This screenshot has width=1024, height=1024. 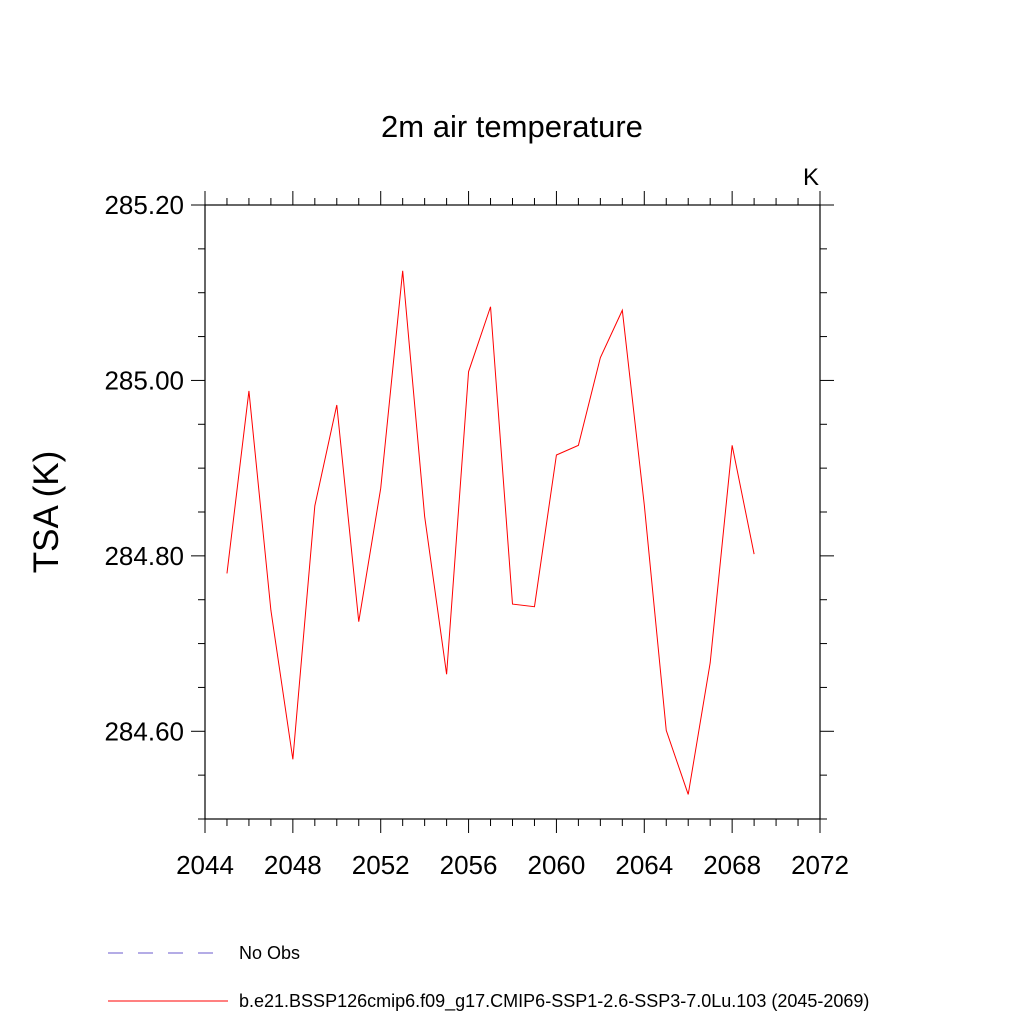 I want to click on x-tick-label: 2052, so click(x=381, y=865).